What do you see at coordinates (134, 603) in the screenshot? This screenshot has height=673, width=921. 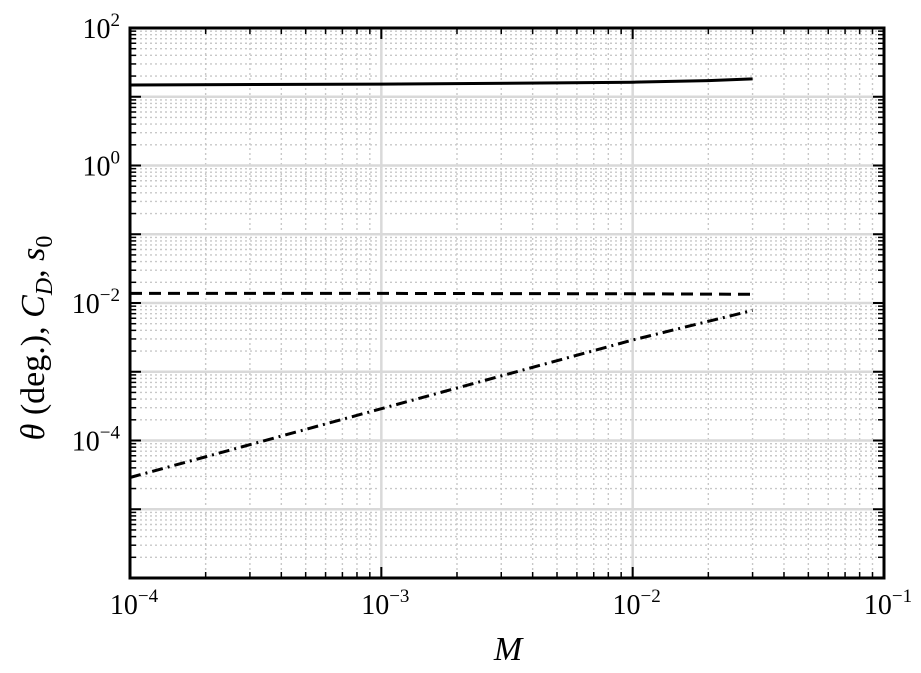 I see `x-tick-label: 10⁻⁴` at bounding box center [134, 603].